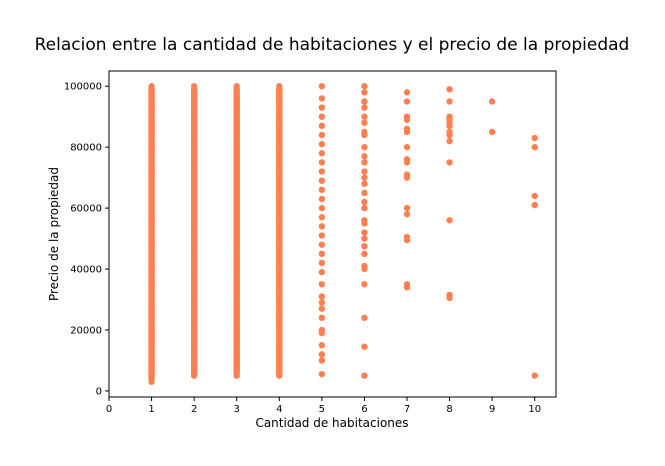 Image resolution: width=665 pixels, height=466 pixels. I want to click on x-tick-label: 7, so click(407, 409).